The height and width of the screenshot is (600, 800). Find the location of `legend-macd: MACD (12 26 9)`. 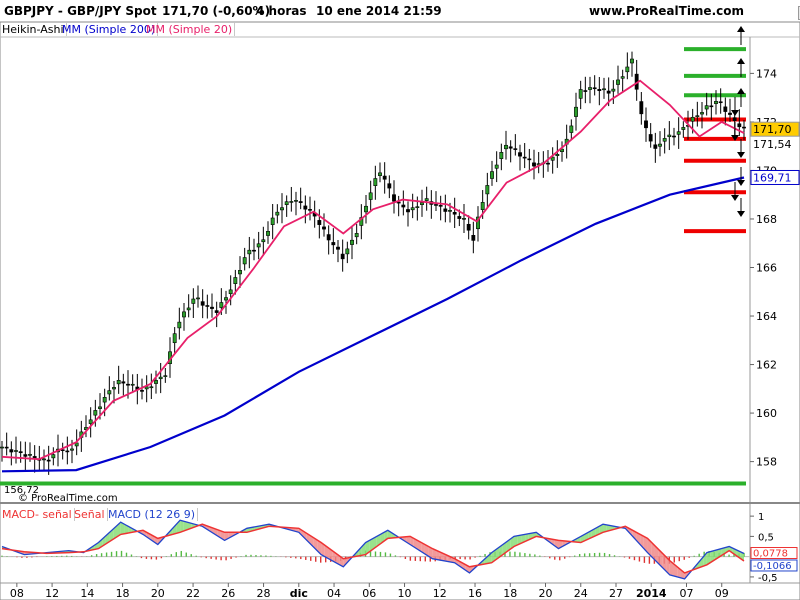

legend-macd: MACD (12 26 9) is located at coordinates (152, 514).